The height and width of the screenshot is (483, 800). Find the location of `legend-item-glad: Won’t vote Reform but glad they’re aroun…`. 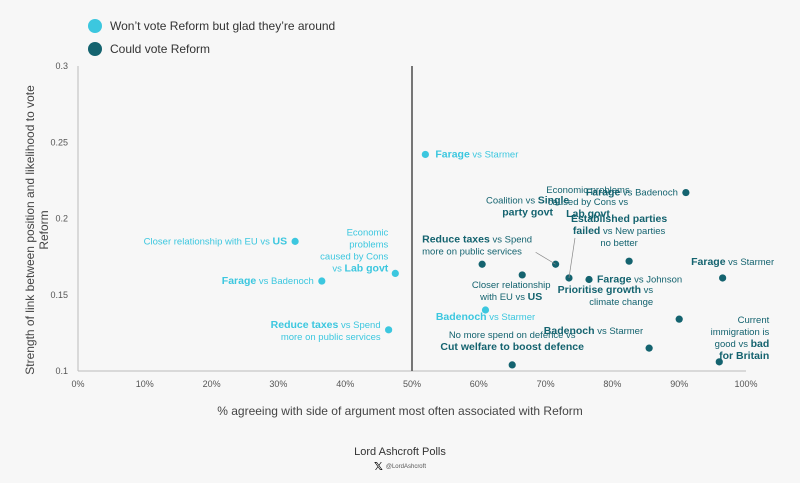

legend-item-glad: Won’t vote Reform but glad they’re aroun… is located at coordinates (211, 26).